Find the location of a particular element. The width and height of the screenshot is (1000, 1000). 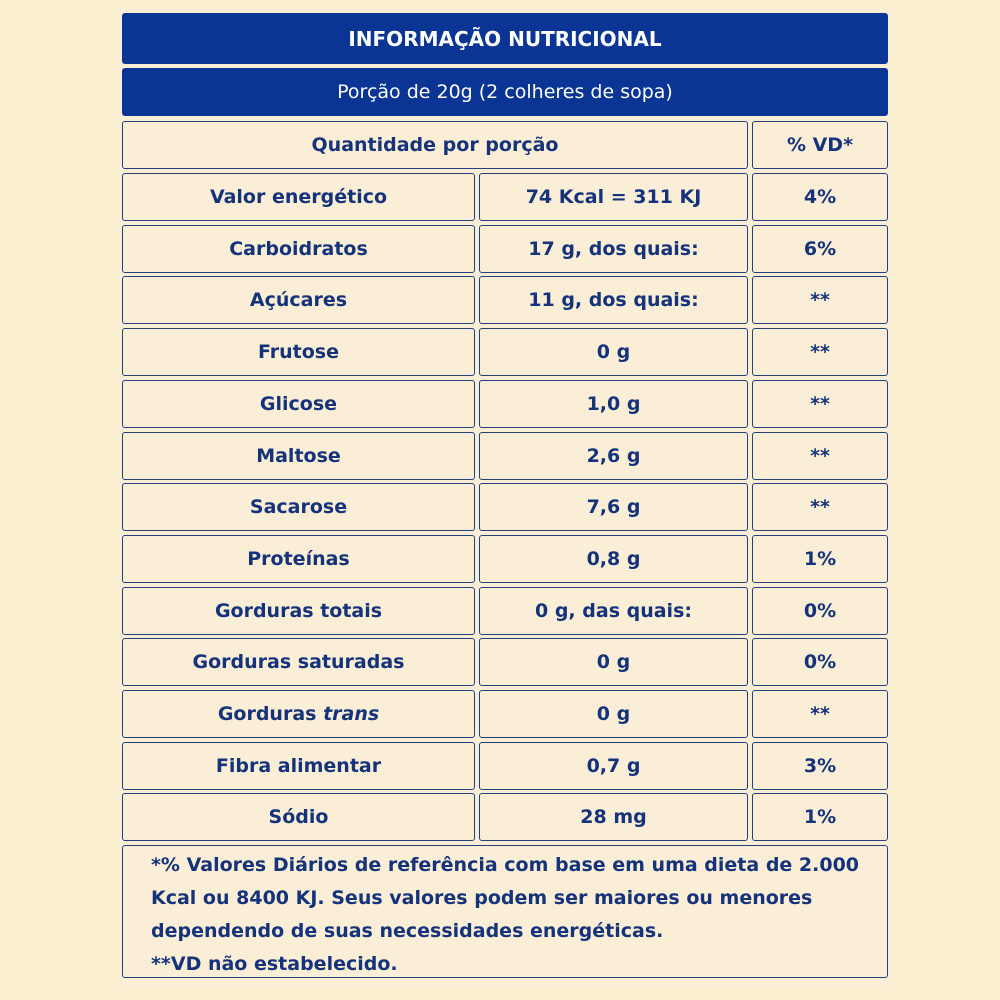

column-header-vd: % VD* is located at coordinates (820, 145).